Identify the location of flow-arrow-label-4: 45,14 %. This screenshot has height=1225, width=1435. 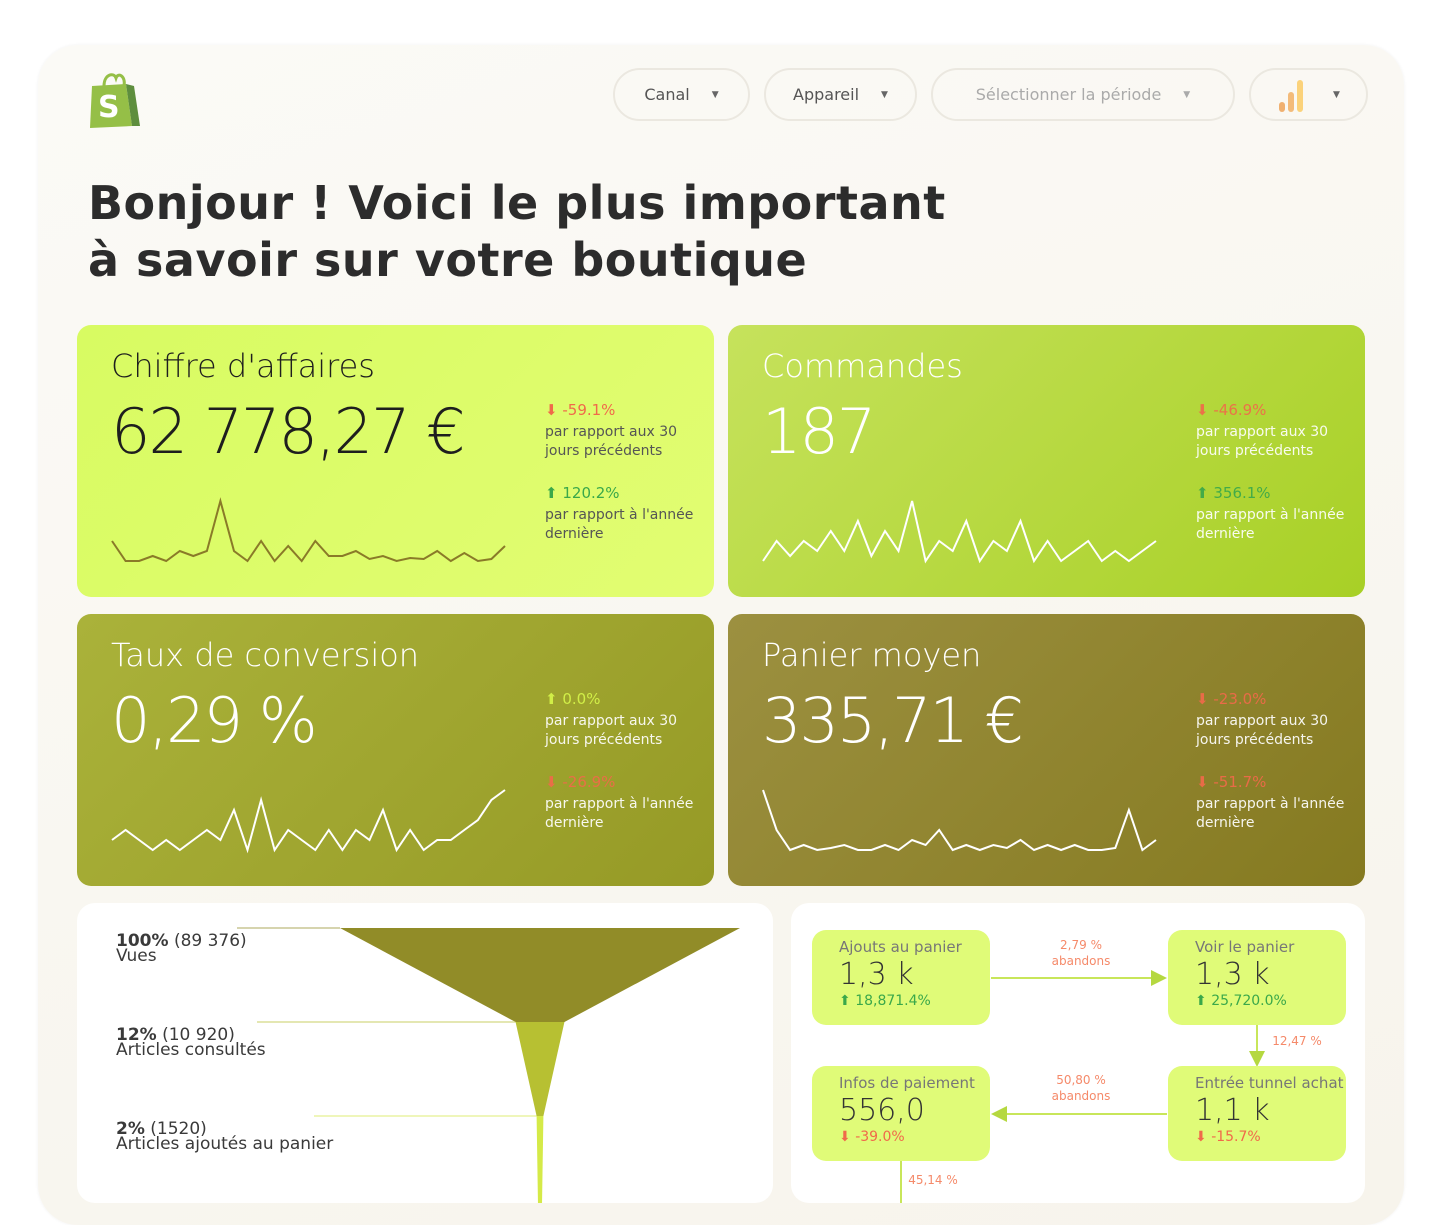
(933, 1180).